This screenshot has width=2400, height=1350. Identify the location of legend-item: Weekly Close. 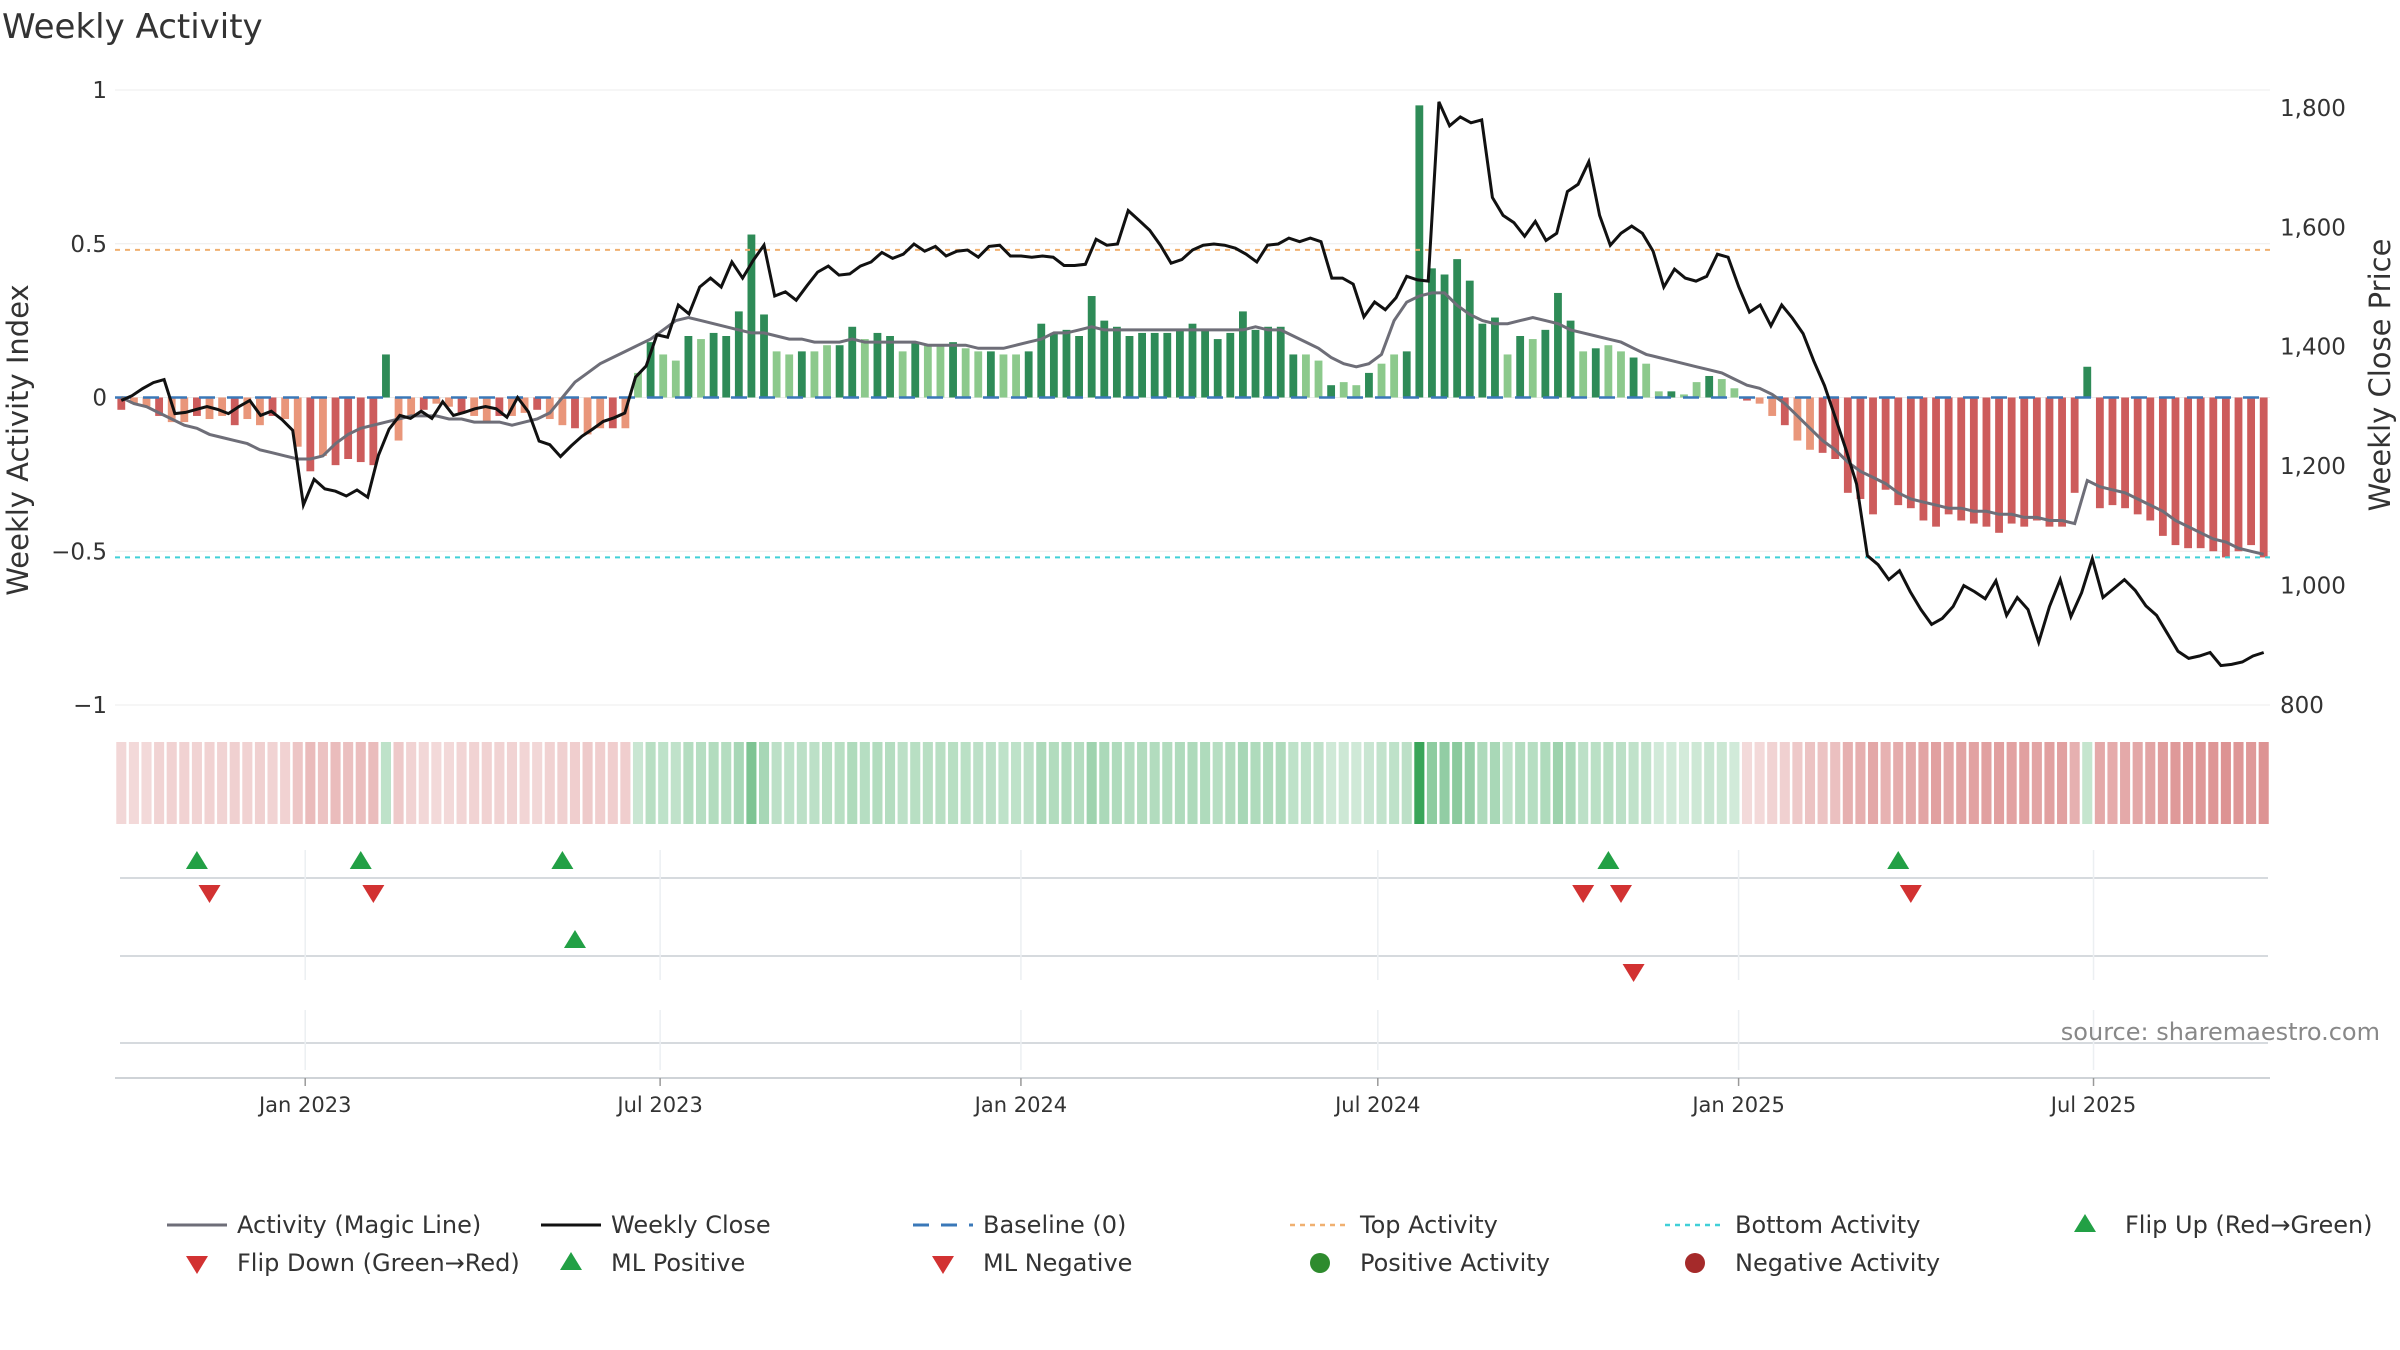
(656, 1225).